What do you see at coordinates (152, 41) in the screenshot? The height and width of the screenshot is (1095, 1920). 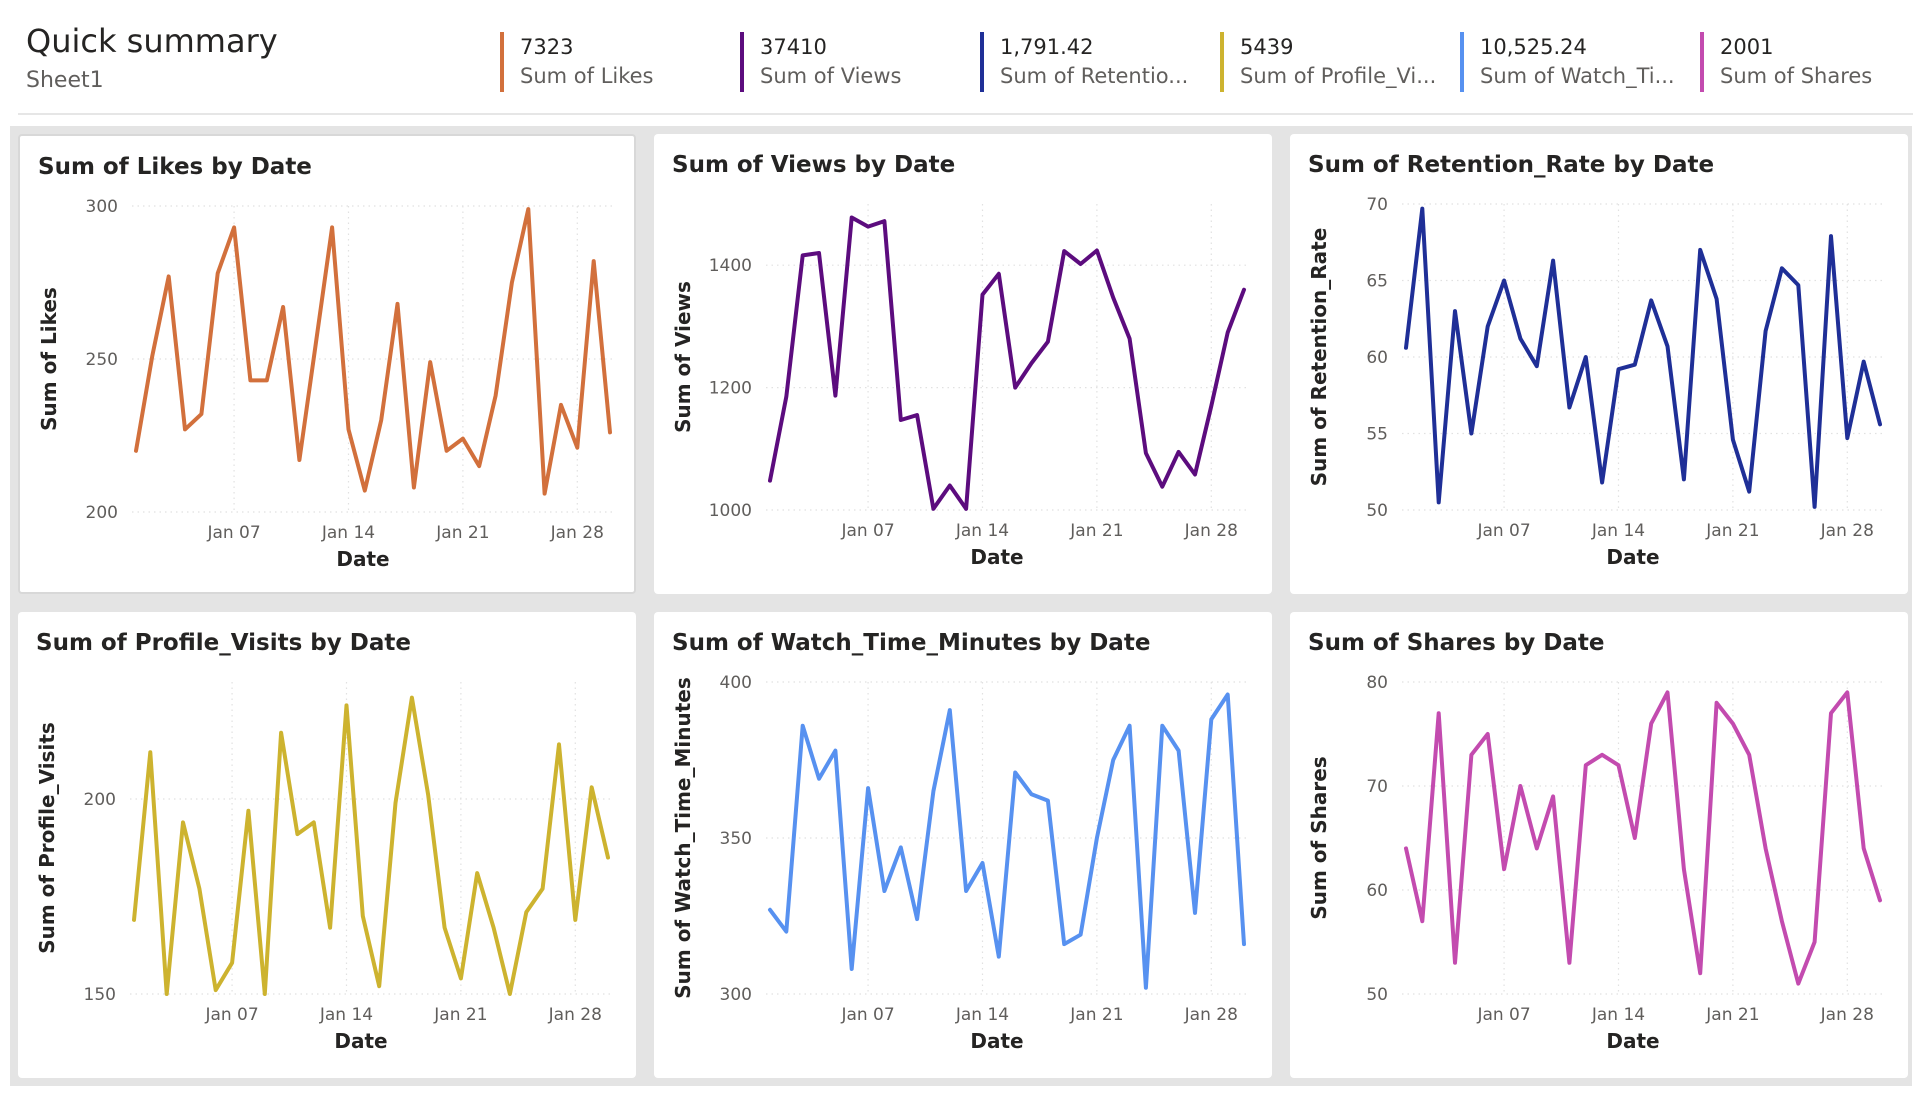 I see `page-title: Quick summary` at bounding box center [152, 41].